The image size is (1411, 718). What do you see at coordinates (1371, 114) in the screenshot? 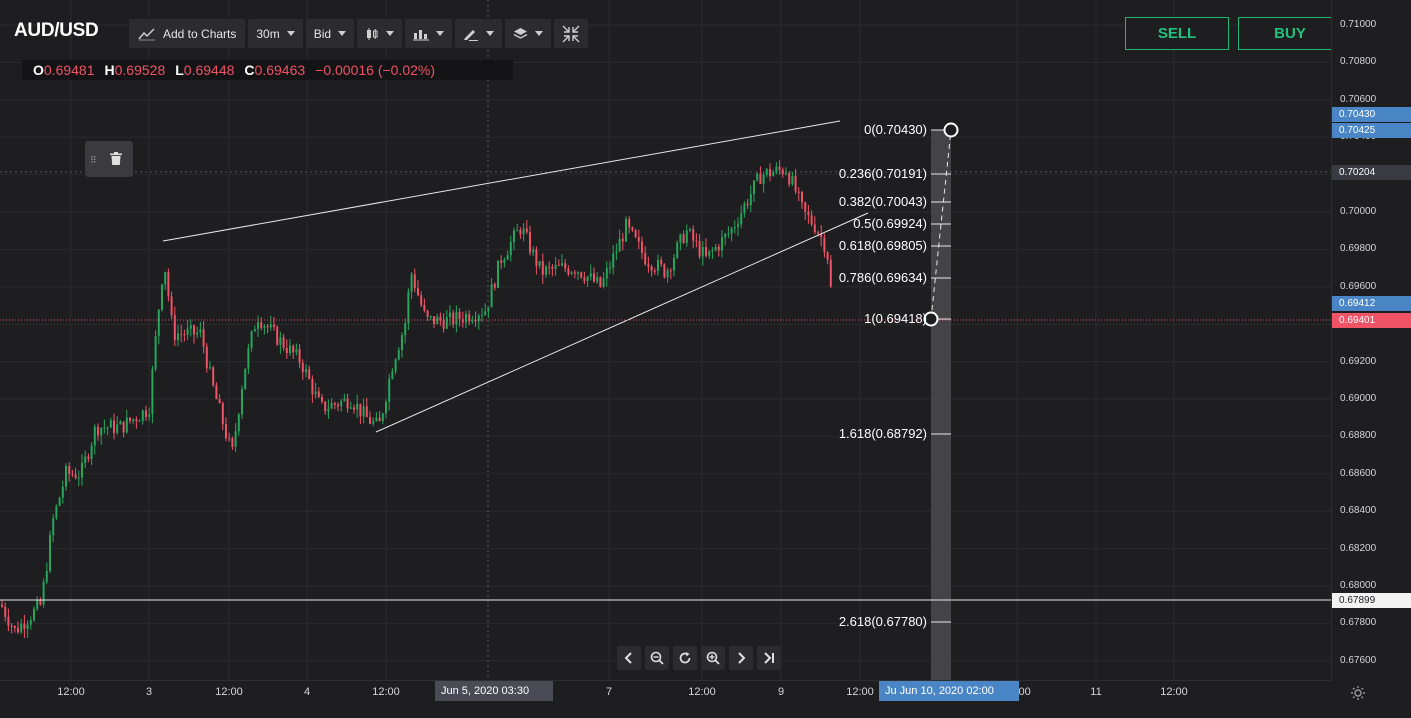
I see `price-tag-fib-high-a: 0.70430` at bounding box center [1371, 114].